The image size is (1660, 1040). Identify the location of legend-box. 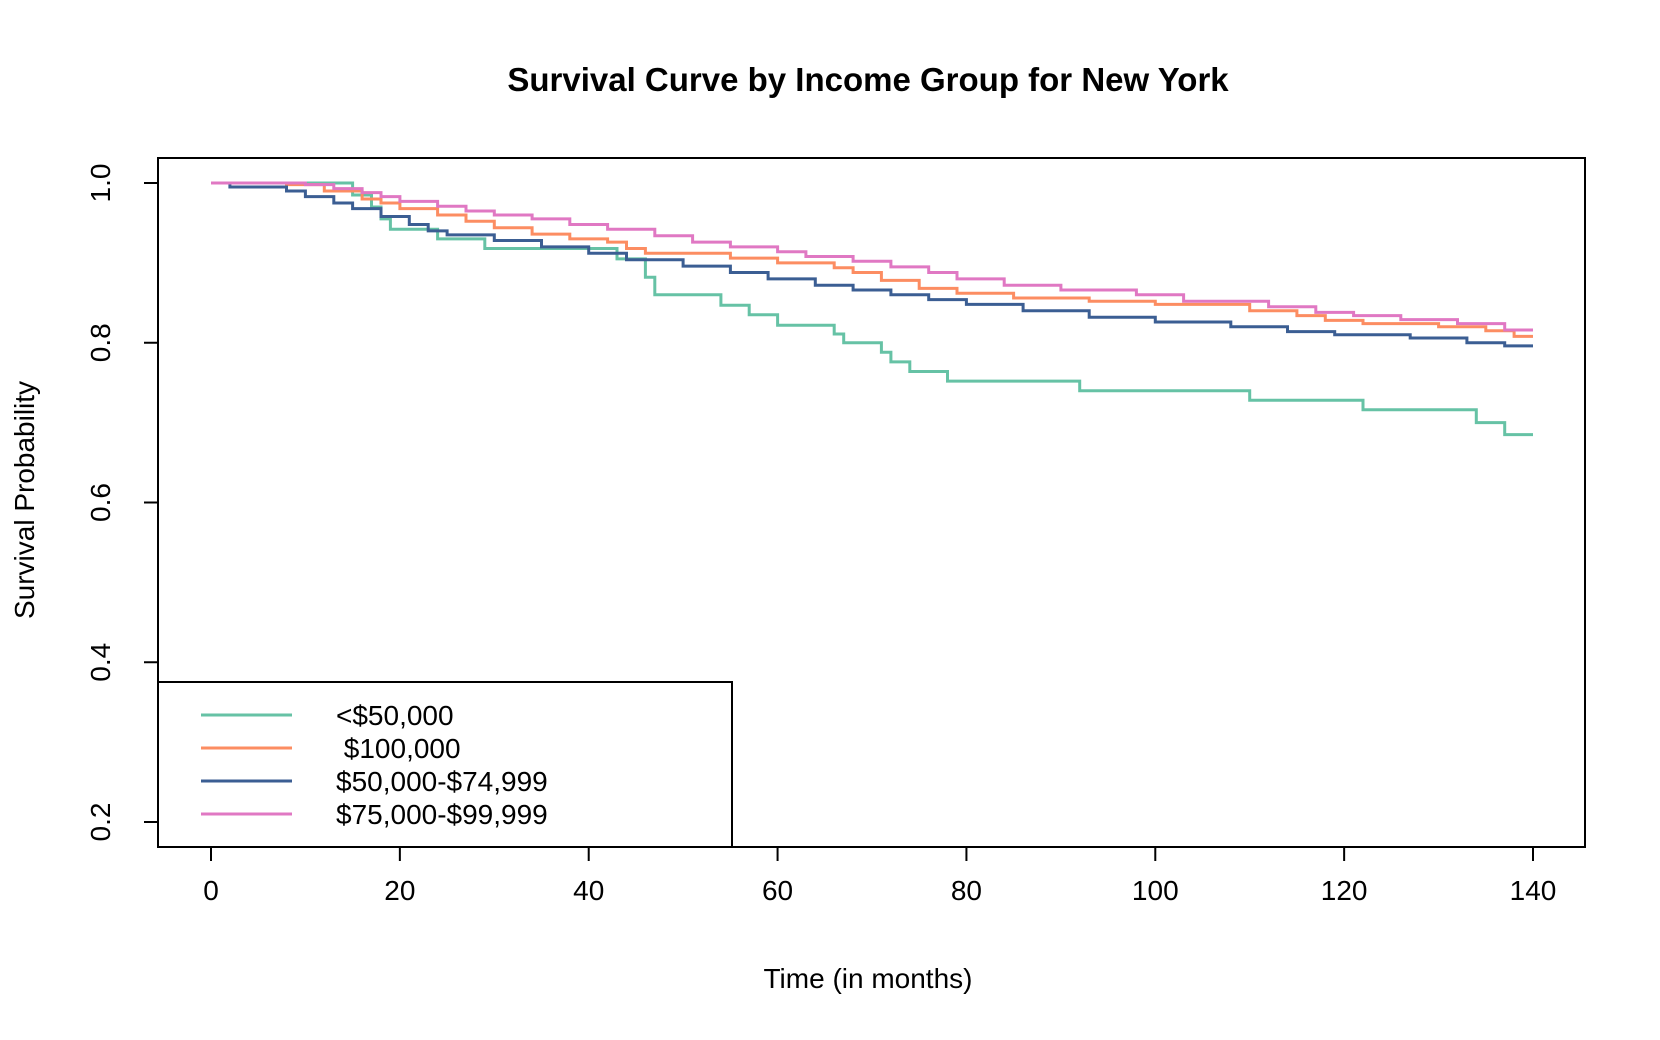
(445, 764).